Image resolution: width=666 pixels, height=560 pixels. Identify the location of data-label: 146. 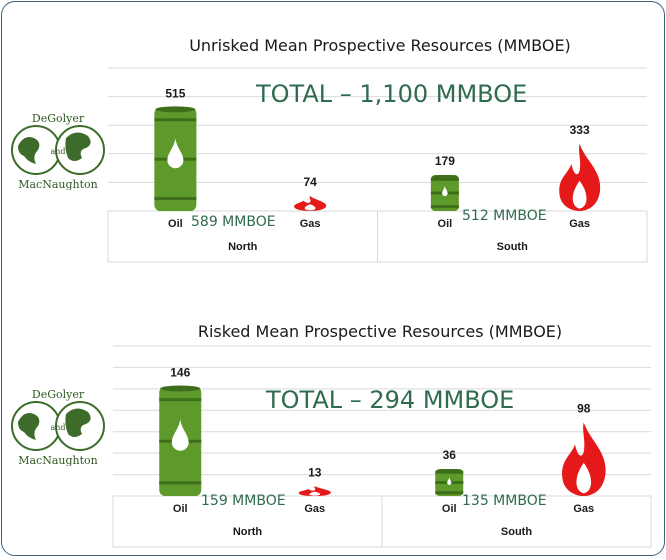
(180, 373).